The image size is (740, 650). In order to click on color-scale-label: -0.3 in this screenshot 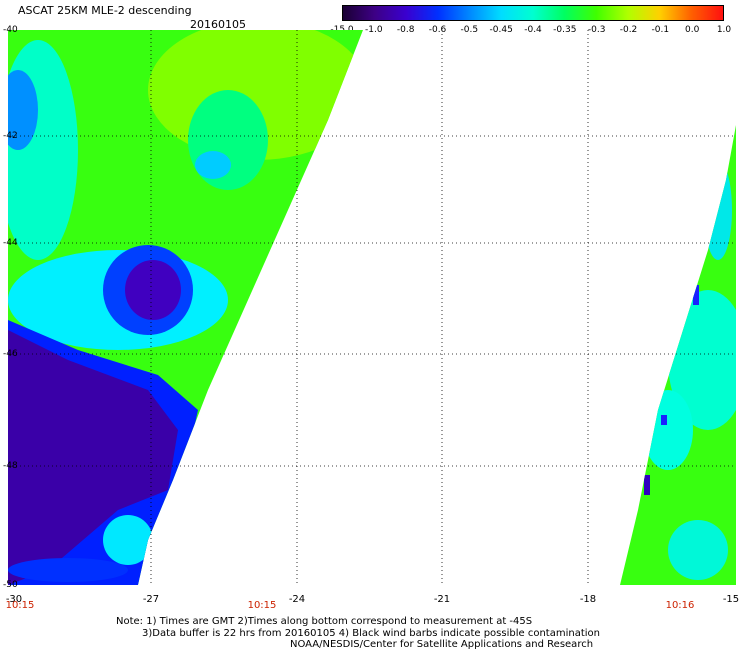, I will do `click(596, 30)`.